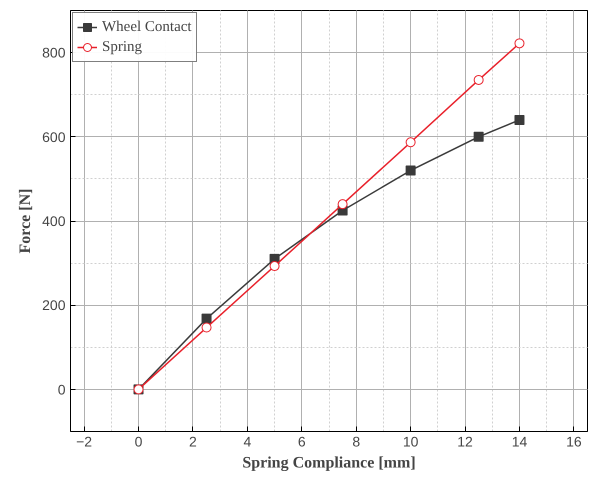 The height and width of the screenshot is (491, 599). Describe the element at coordinates (465, 442) in the screenshot. I see `x-tick-label: 12` at that location.